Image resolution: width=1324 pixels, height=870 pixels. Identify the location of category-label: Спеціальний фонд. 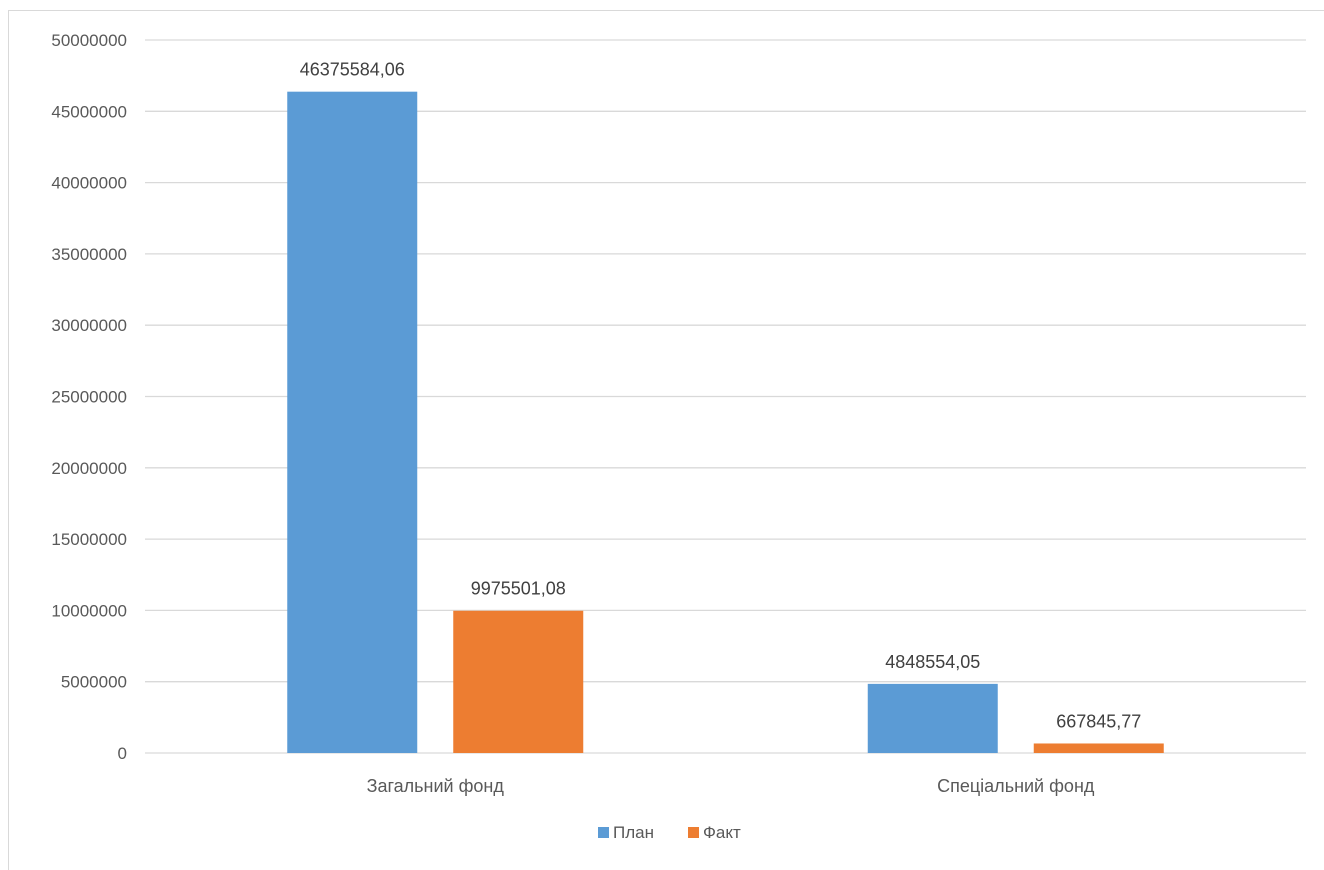
(1016, 786).